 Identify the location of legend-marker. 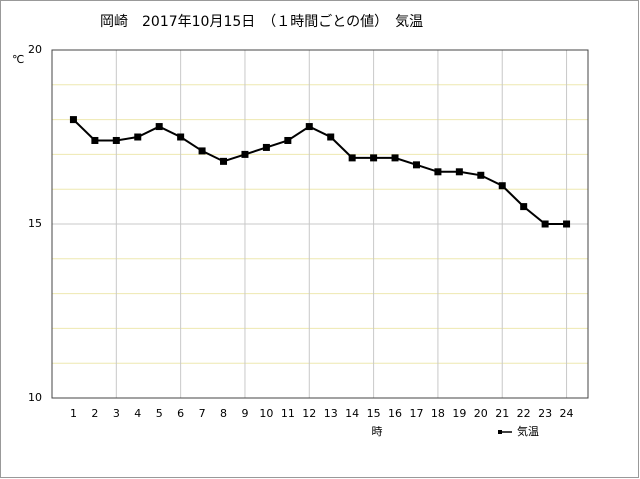
(500, 432).